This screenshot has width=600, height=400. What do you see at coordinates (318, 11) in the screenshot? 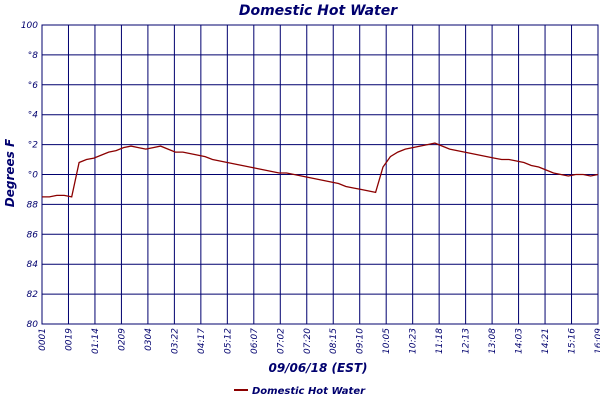
I see `chart-title: Domestic Hot Water` at bounding box center [318, 11].